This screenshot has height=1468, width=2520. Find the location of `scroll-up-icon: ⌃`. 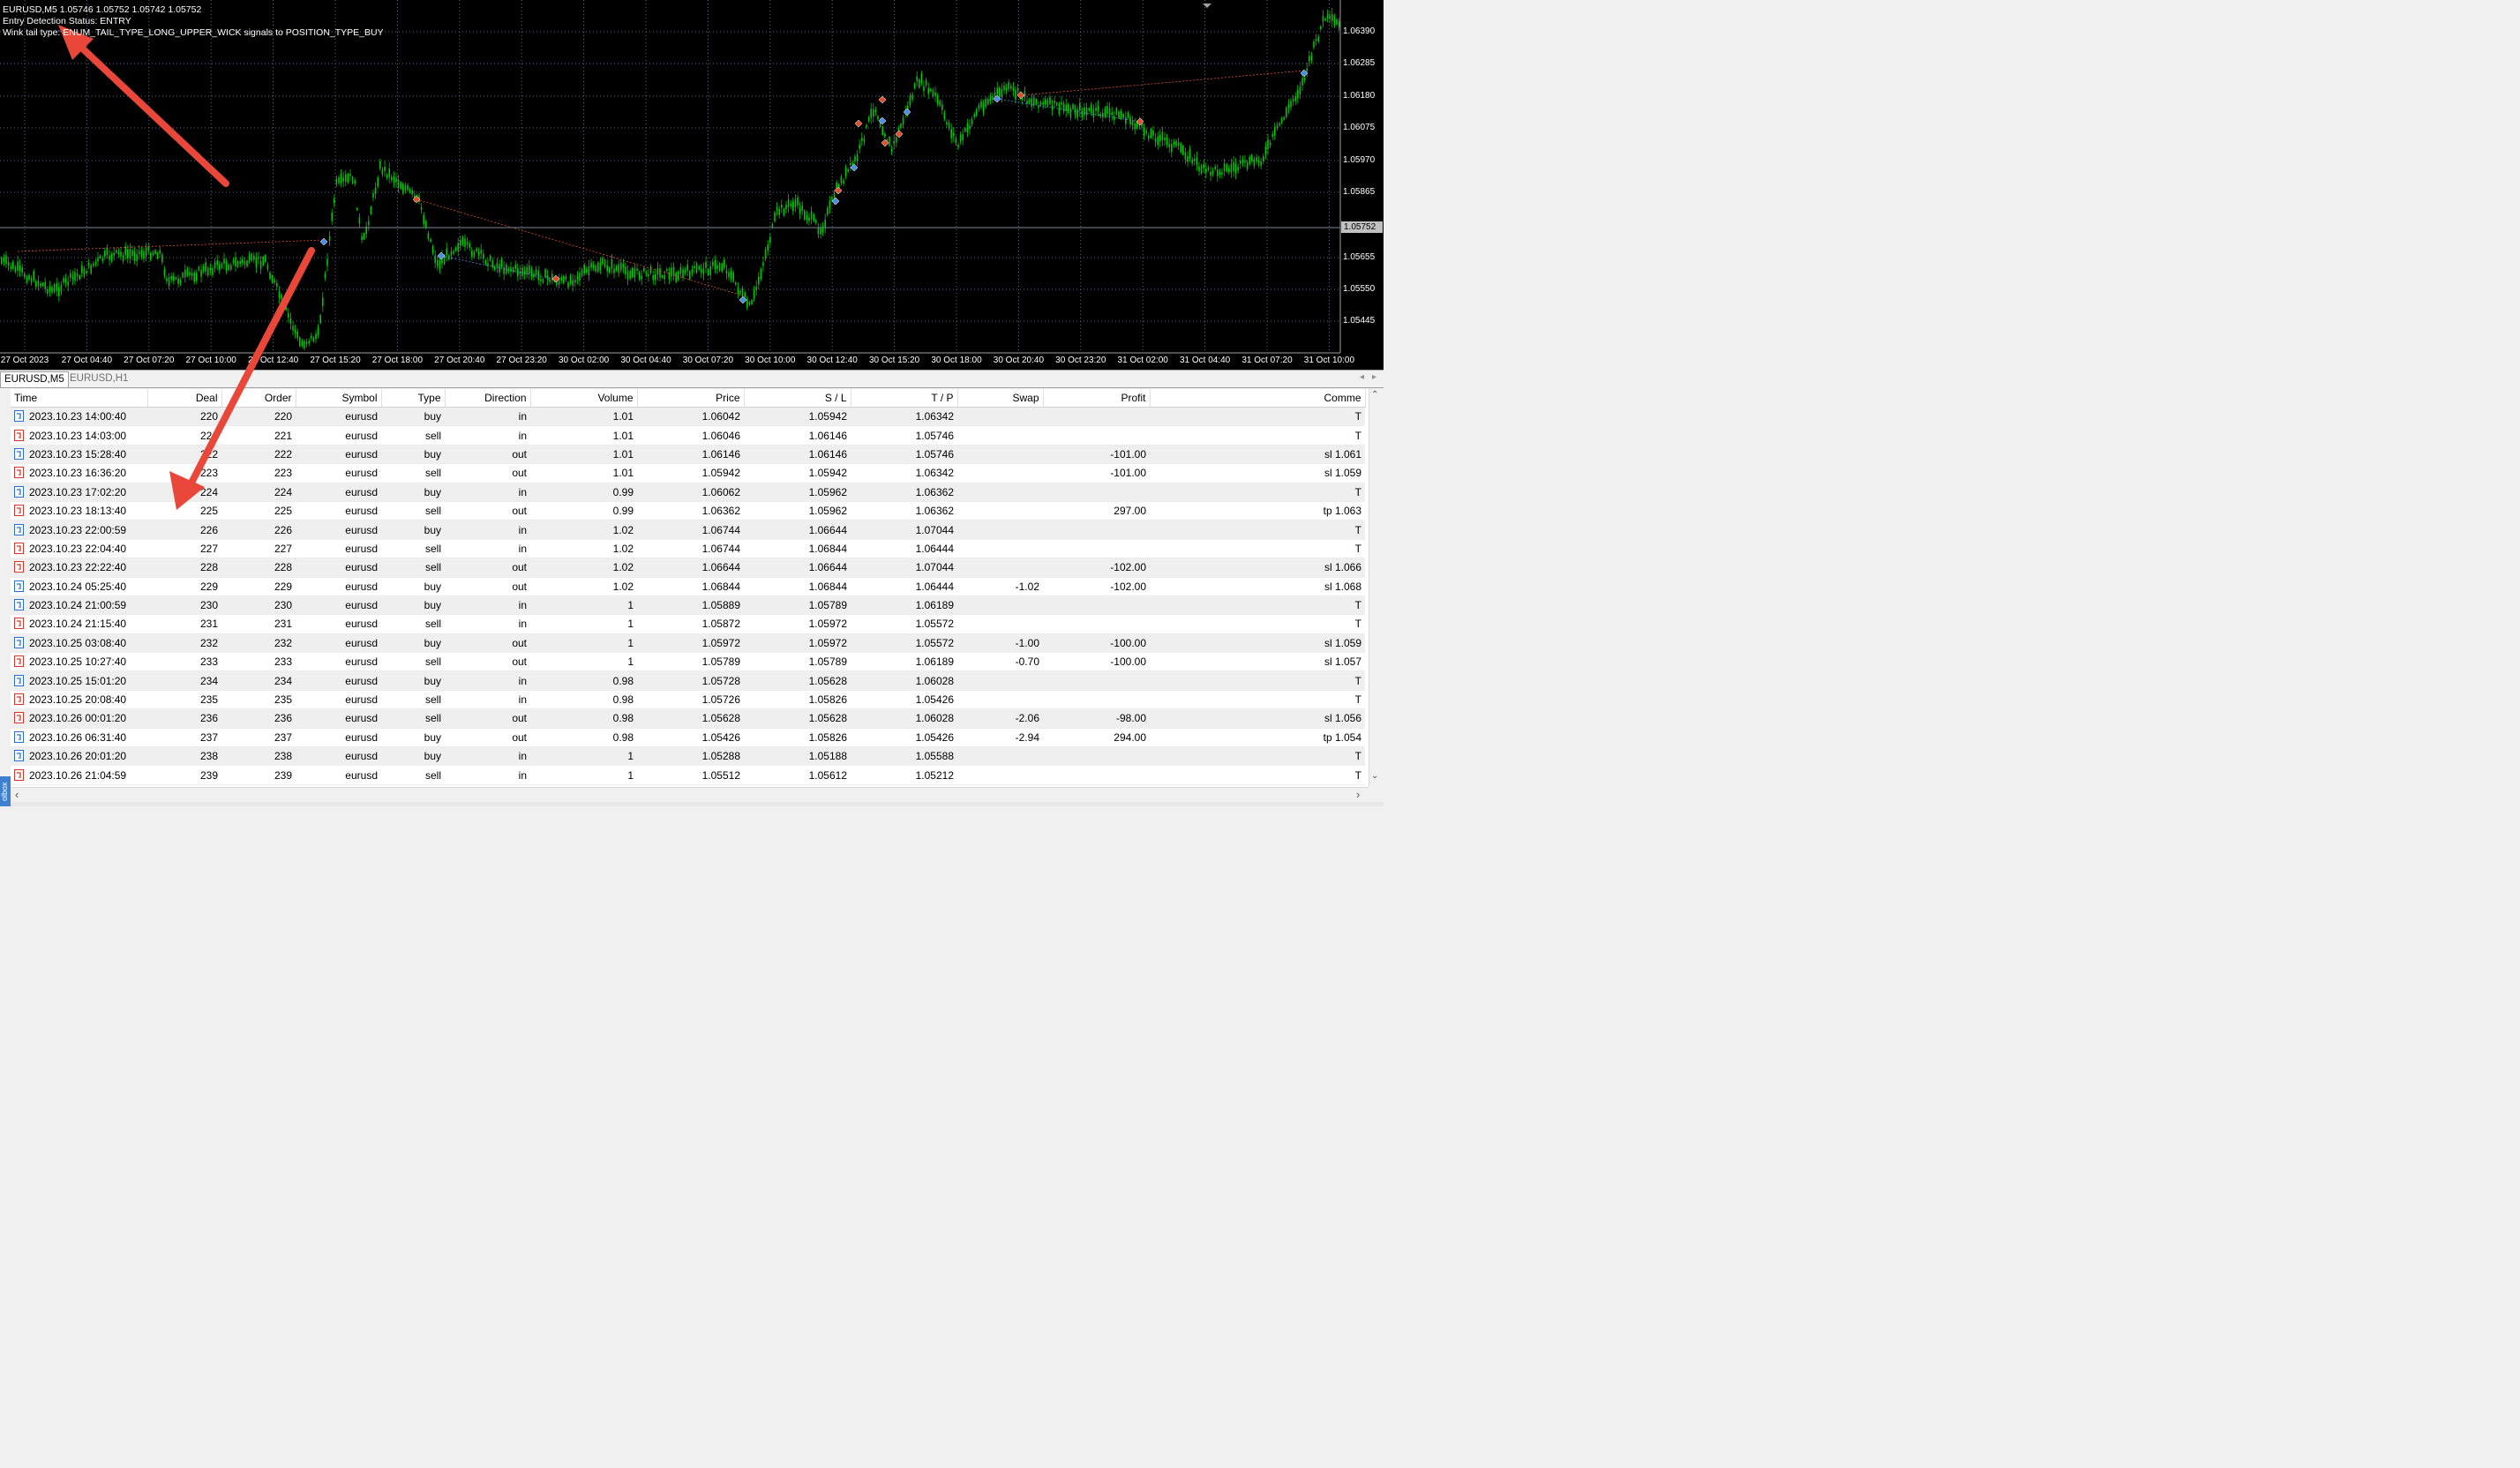

scroll-up-icon: ⌃ is located at coordinates (1375, 395).